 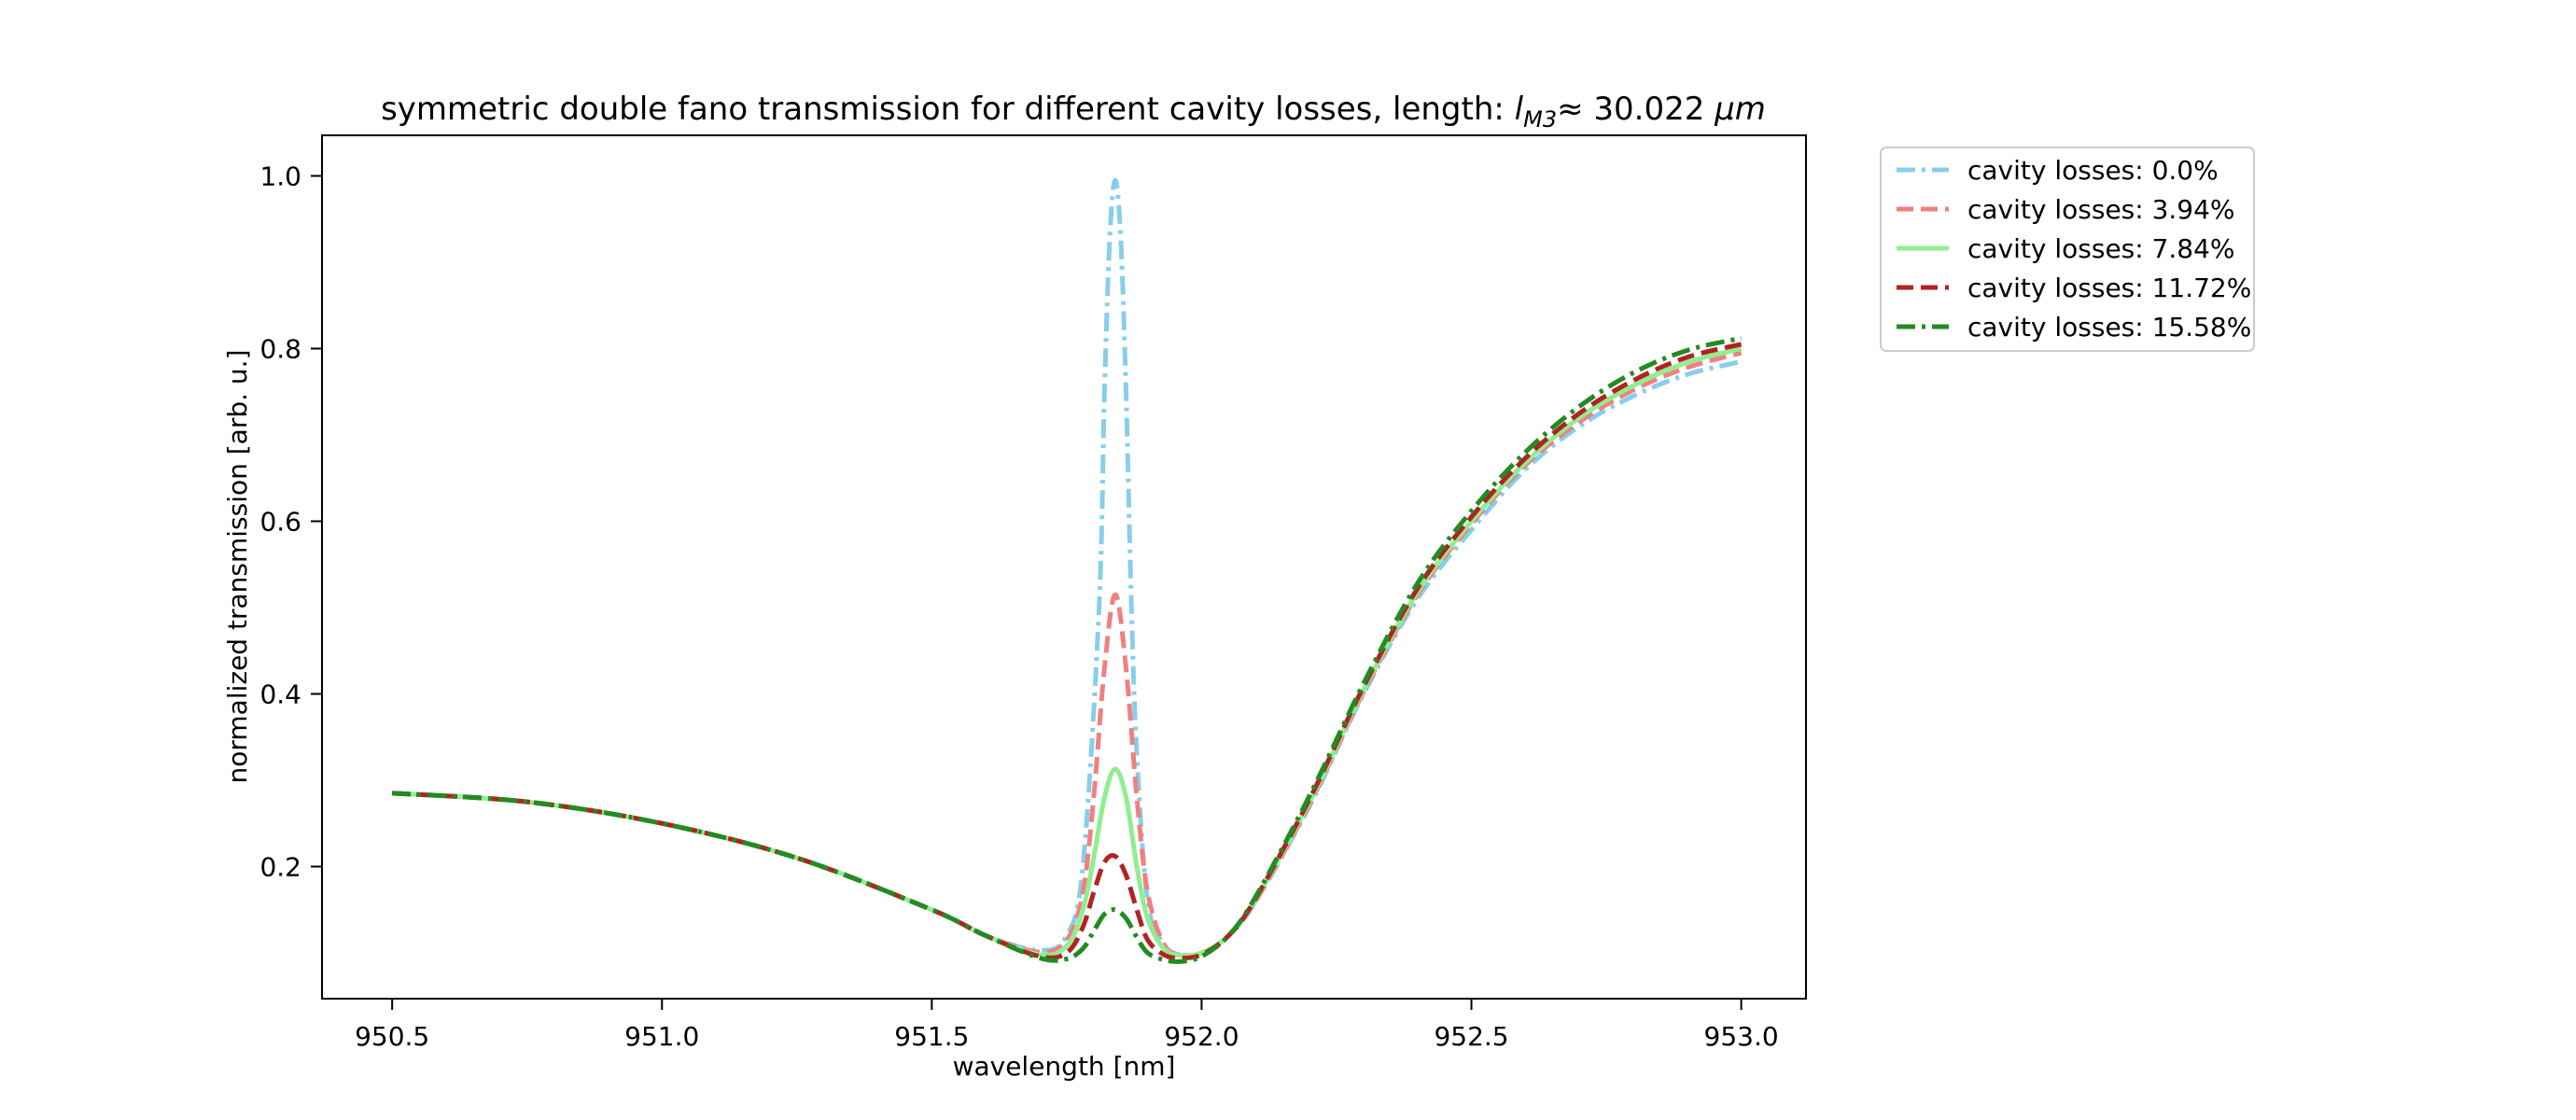 I want to click on y-tick-label: 1.0, so click(x=280, y=176).